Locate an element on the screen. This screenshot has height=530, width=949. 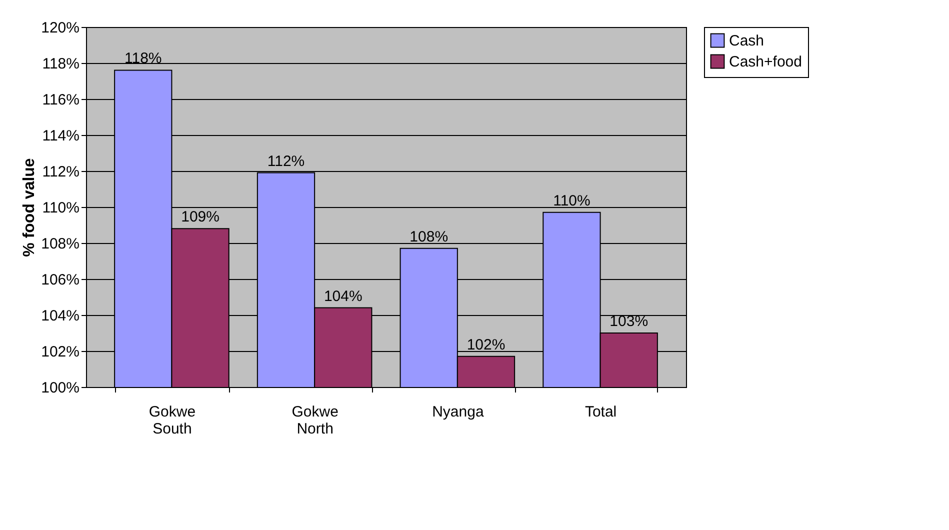
data-label: 112% is located at coordinates (286, 161).